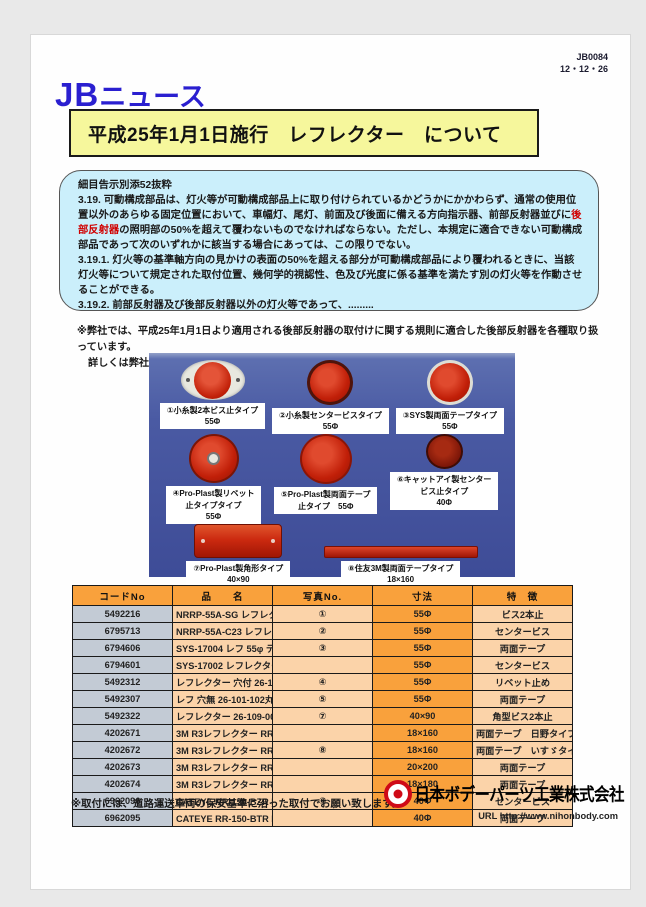 The image size is (646, 907). What do you see at coordinates (325, 459) in the screenshot?
I see `reflector-disc-plain-graphic` at bounding box center [325, 459].